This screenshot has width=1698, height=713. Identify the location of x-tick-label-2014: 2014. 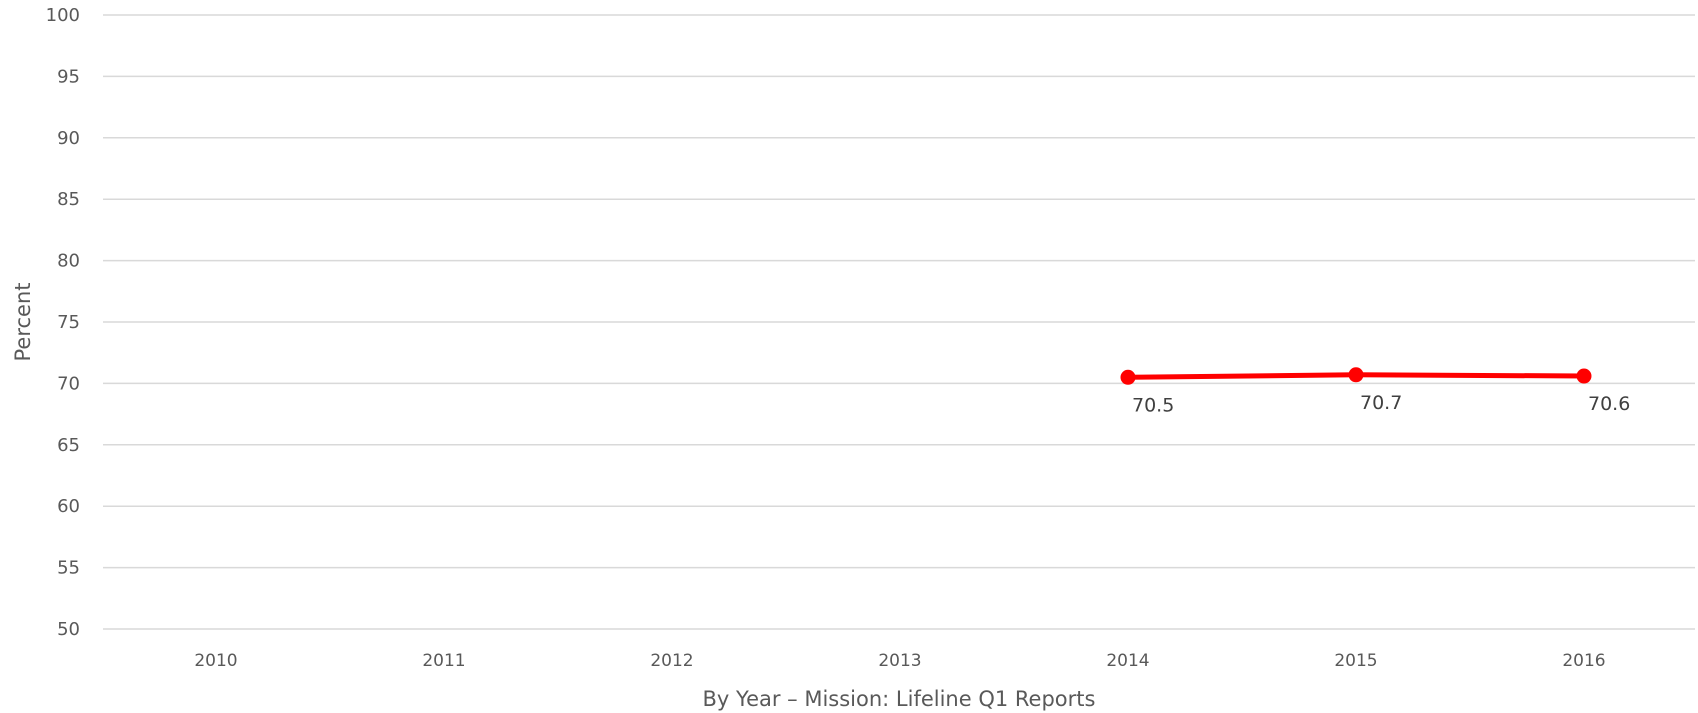
(1127, 661).